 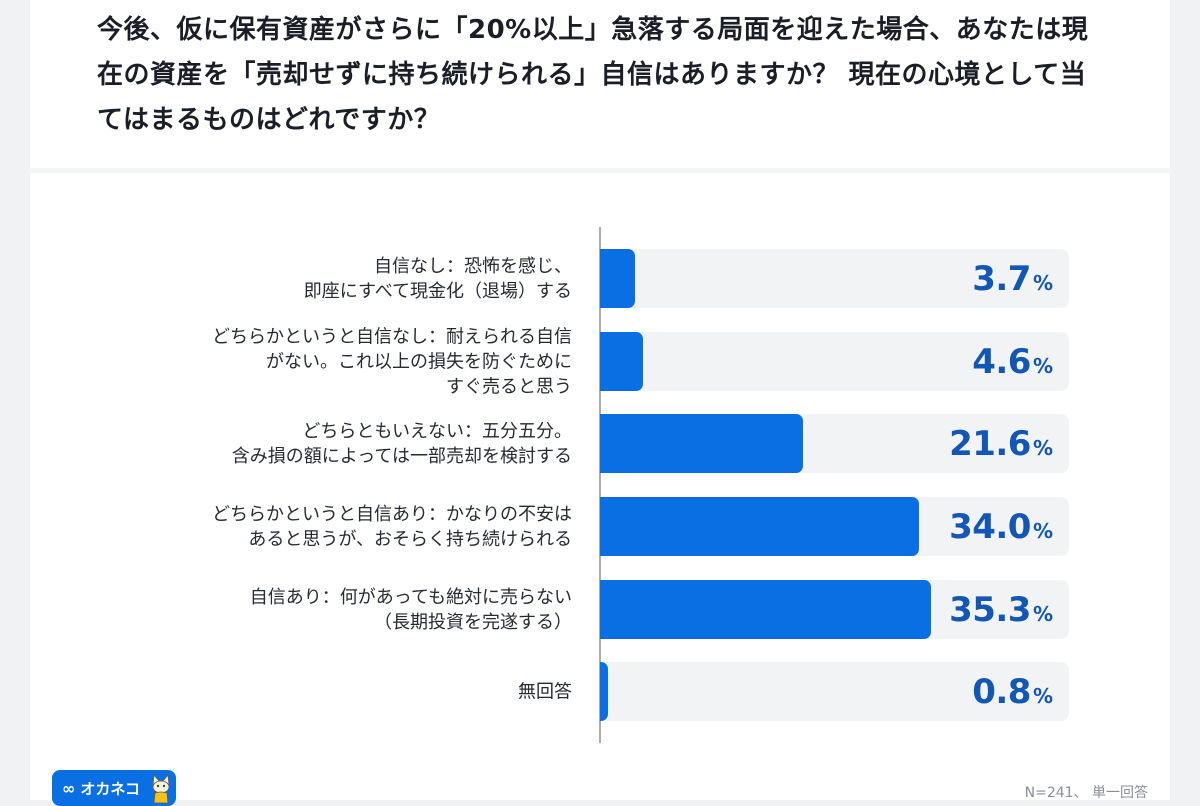 I want to click on value-label: 34.0%, so click(x=1001, y=527).